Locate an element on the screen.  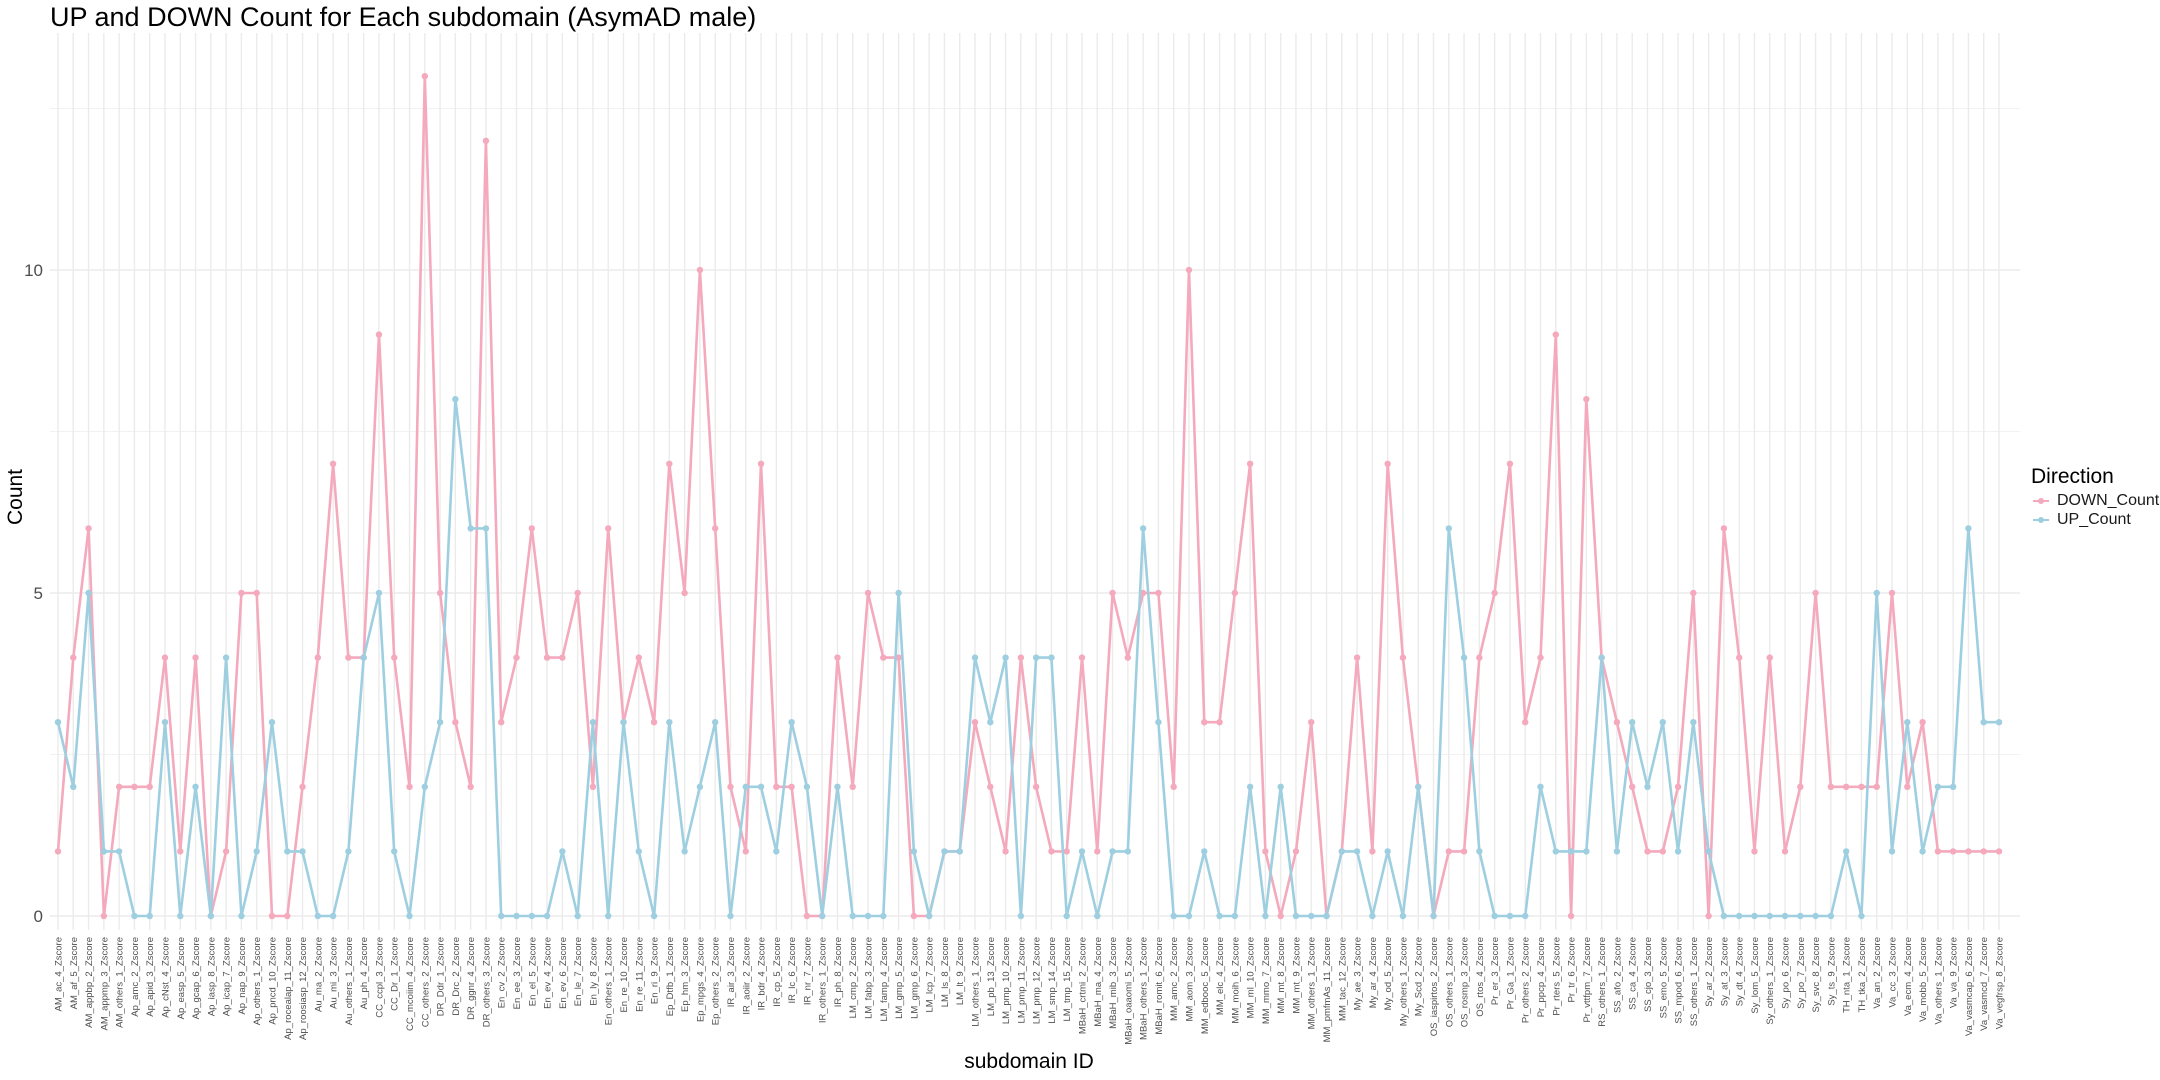
x-tick-label: My_od_5_Zscore is located at coordinates (1388, 973).